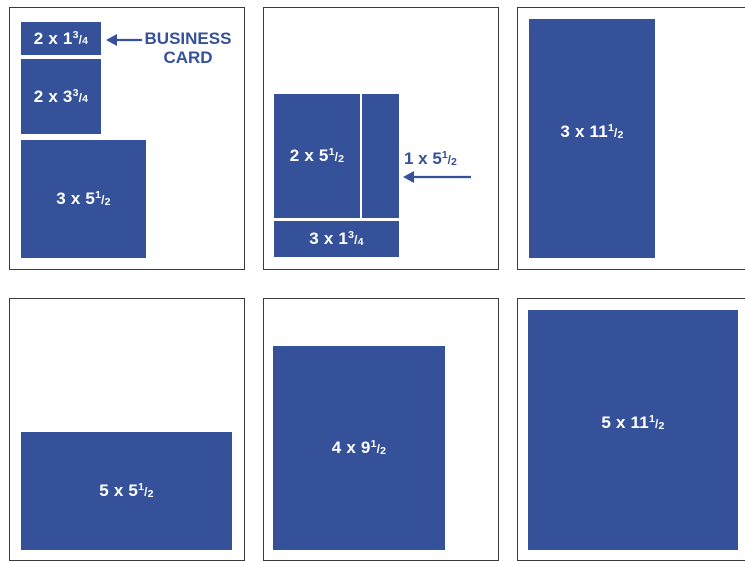 This screenshot has height=561, width=745. What do you see at coordinates (592, 131) in the screenshot?
I see `ad-size-label: 3 x 111/2` at bounding box center [592, 131].